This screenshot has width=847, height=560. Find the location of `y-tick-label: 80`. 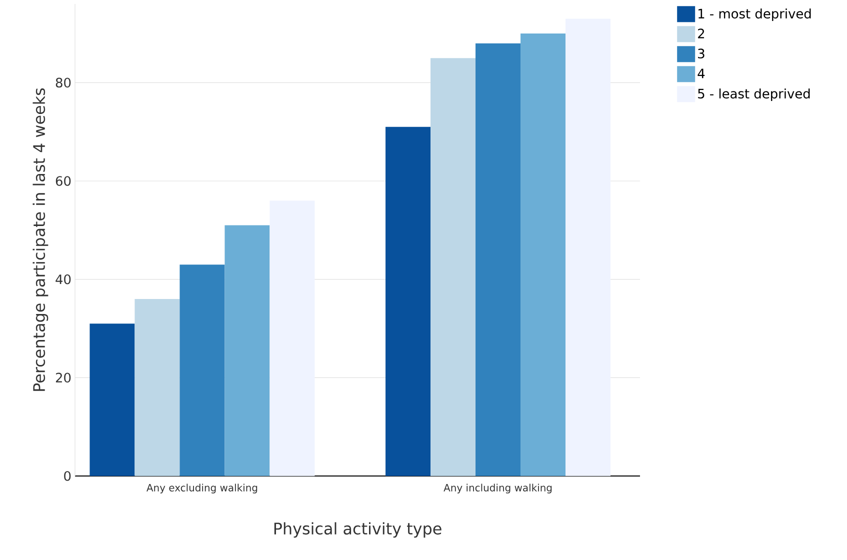

y-tick-label: 80 is located at coordinates (63, 83).